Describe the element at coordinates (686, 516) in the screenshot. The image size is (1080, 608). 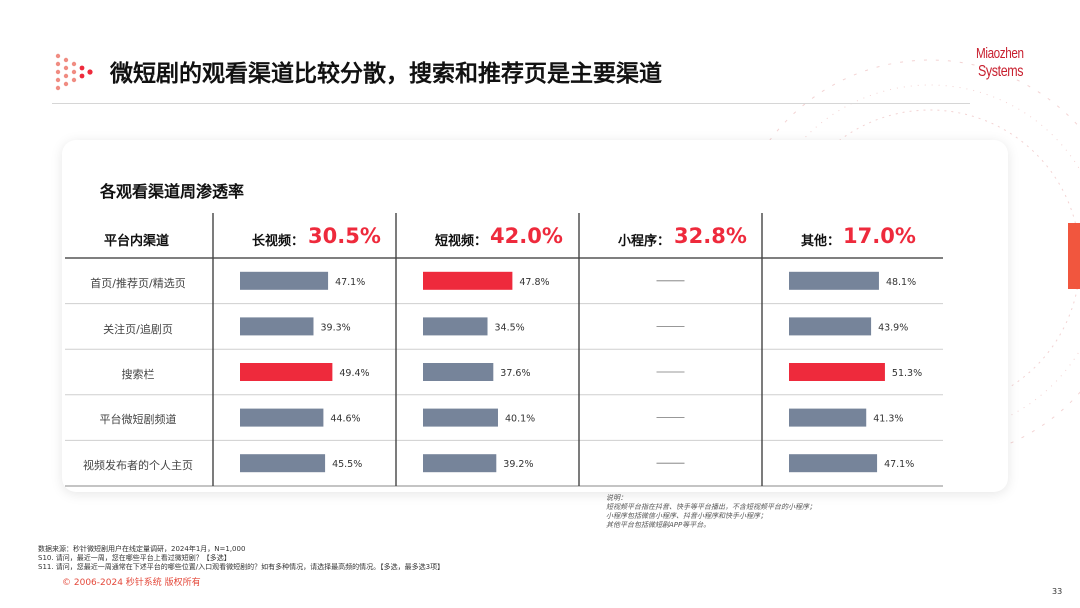
I see `note-line: 小程序包括微信小程序、抖音小程序和快手小程序；` at that location.